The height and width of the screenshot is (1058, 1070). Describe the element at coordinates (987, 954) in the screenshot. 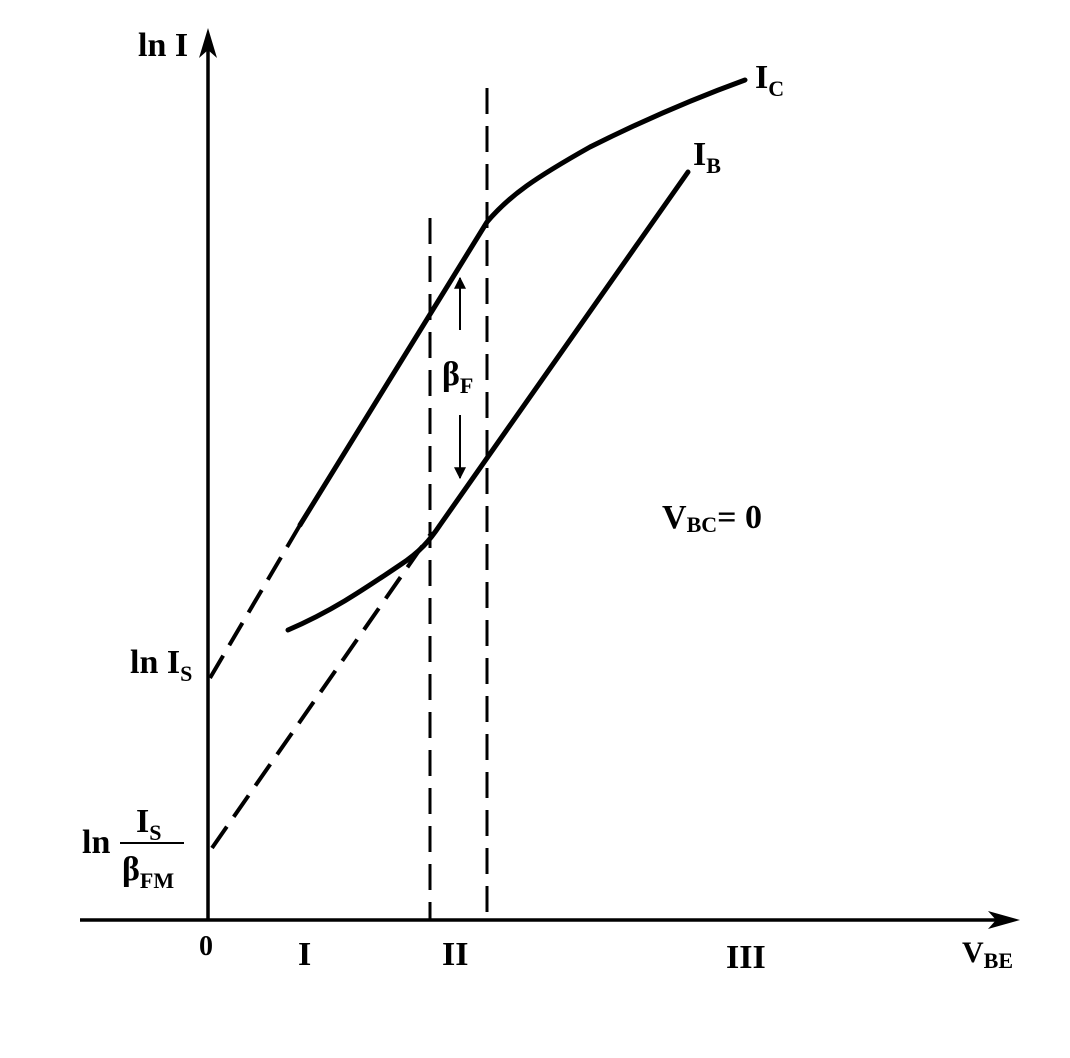

I see `x-axis-label: VBE` at that location.